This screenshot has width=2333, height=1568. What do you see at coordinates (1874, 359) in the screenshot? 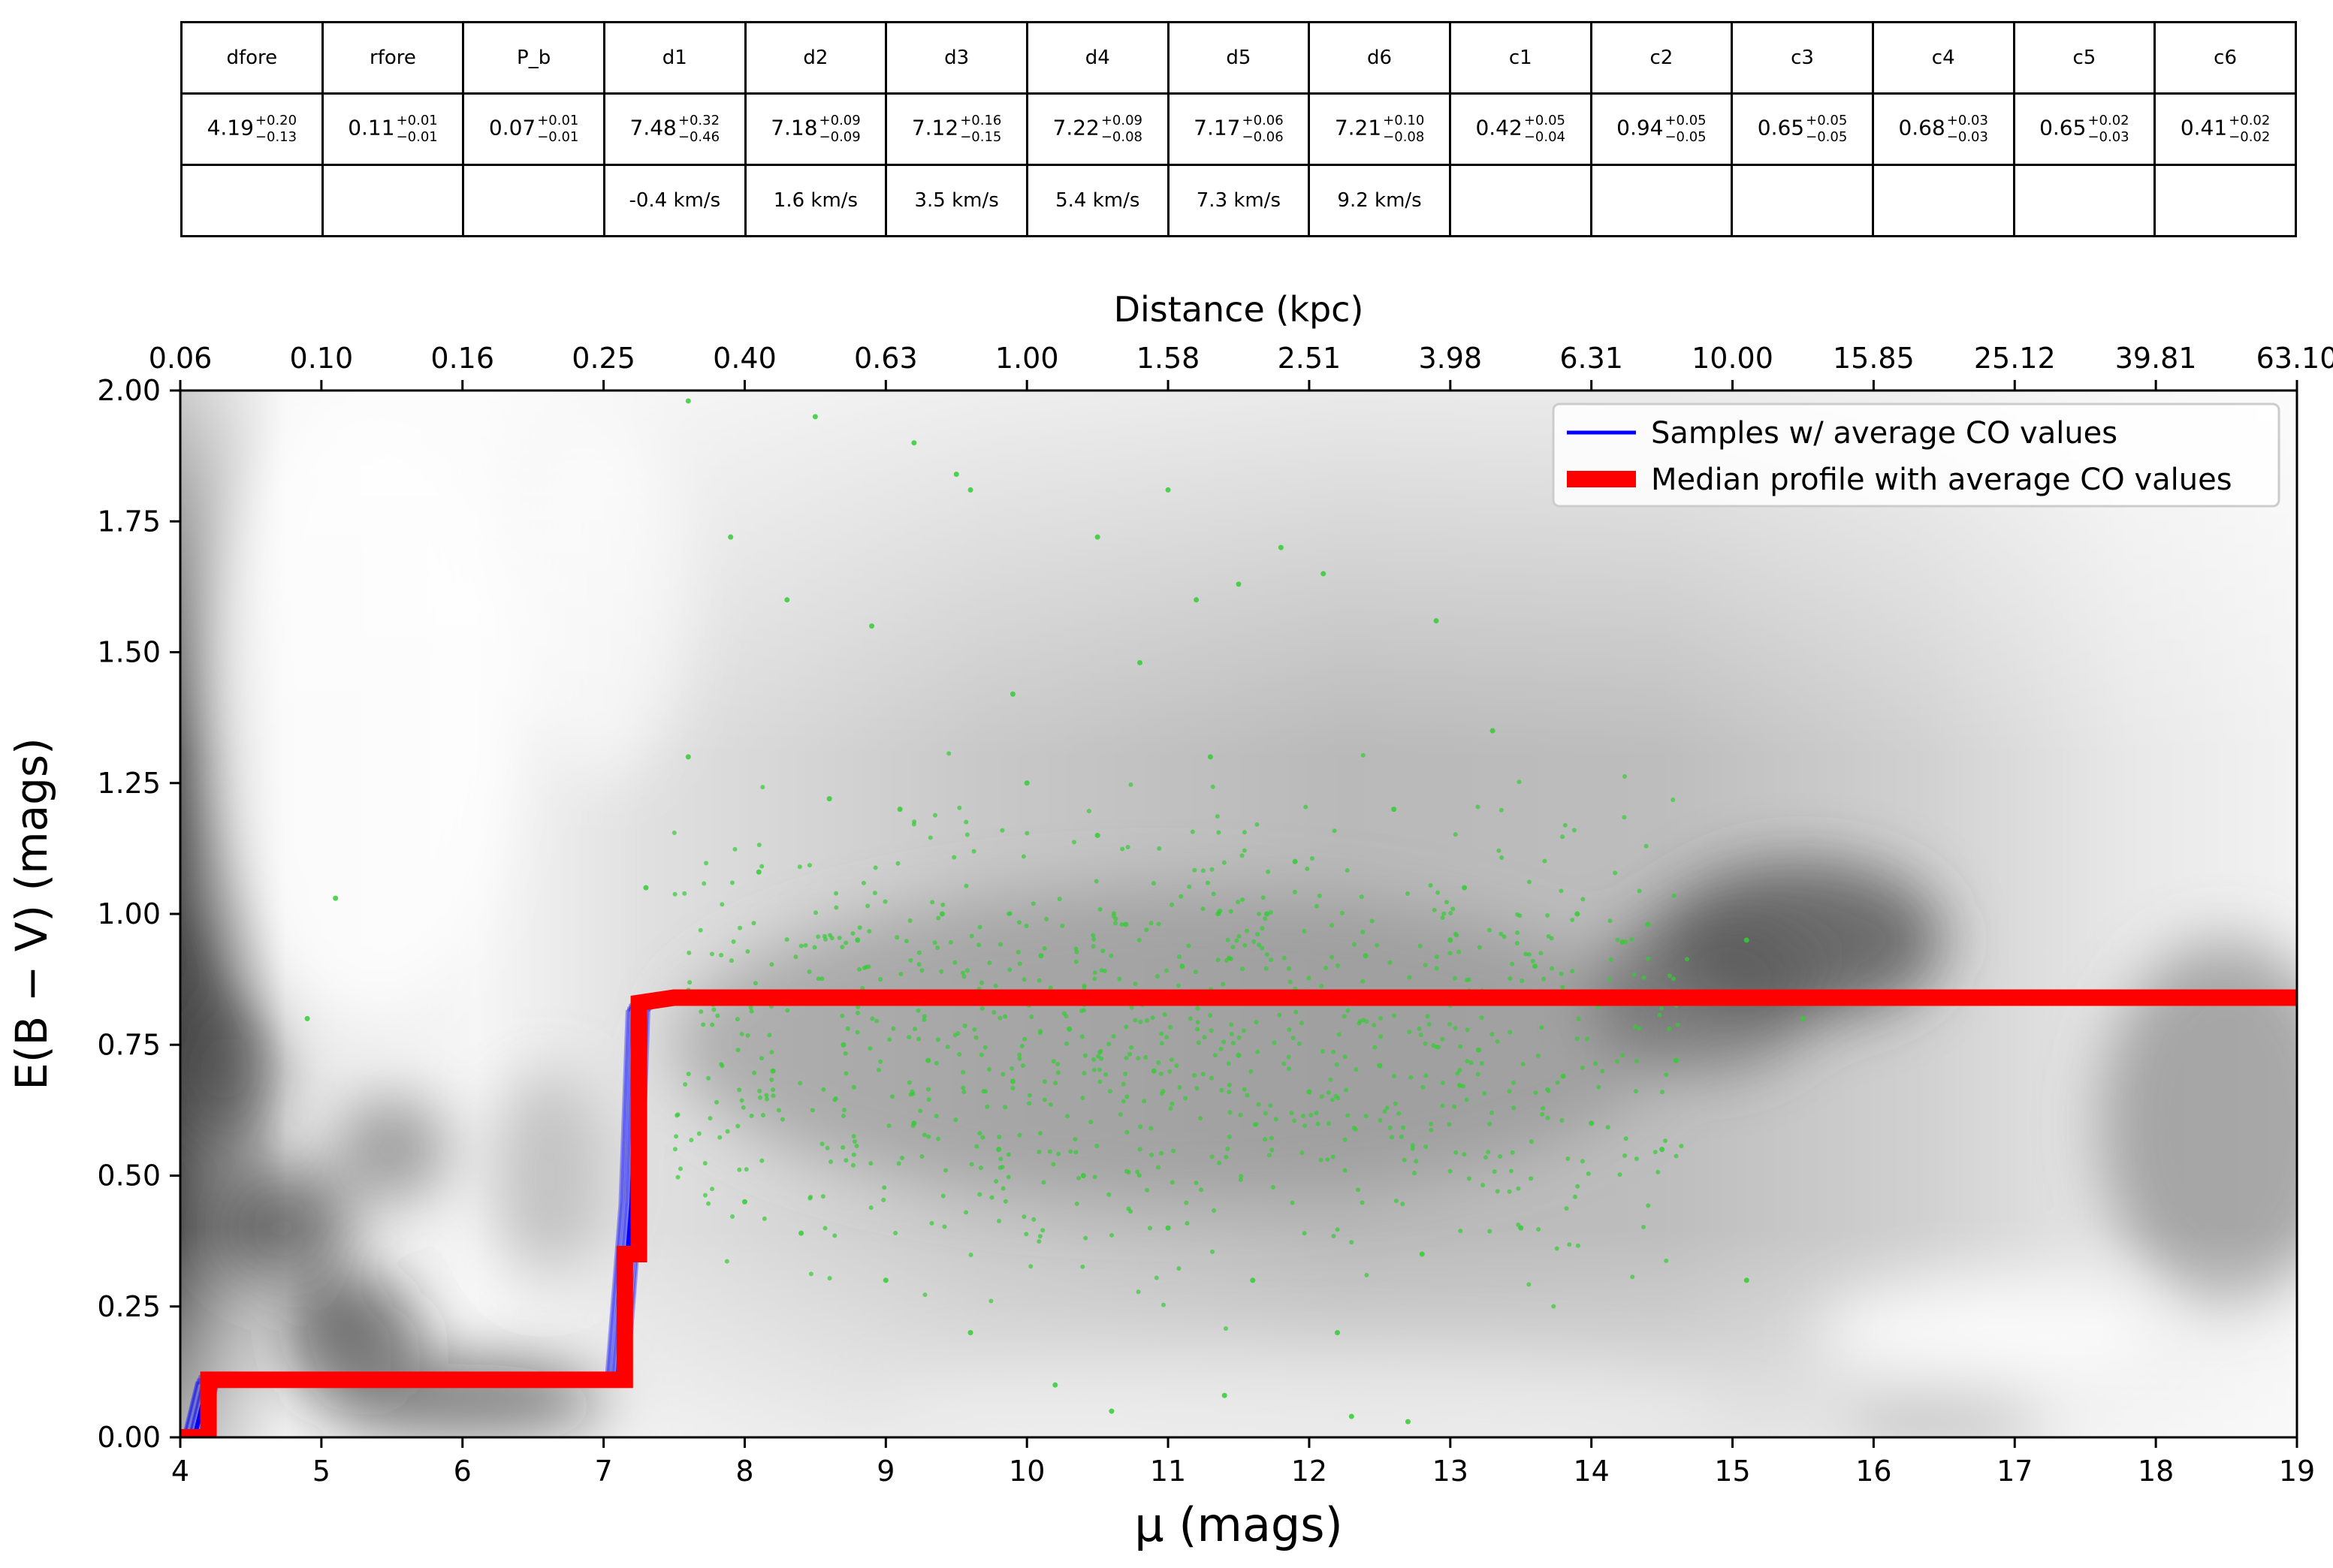
I see `top-tick-label: 15.85` at bounding box center [1874, 359].